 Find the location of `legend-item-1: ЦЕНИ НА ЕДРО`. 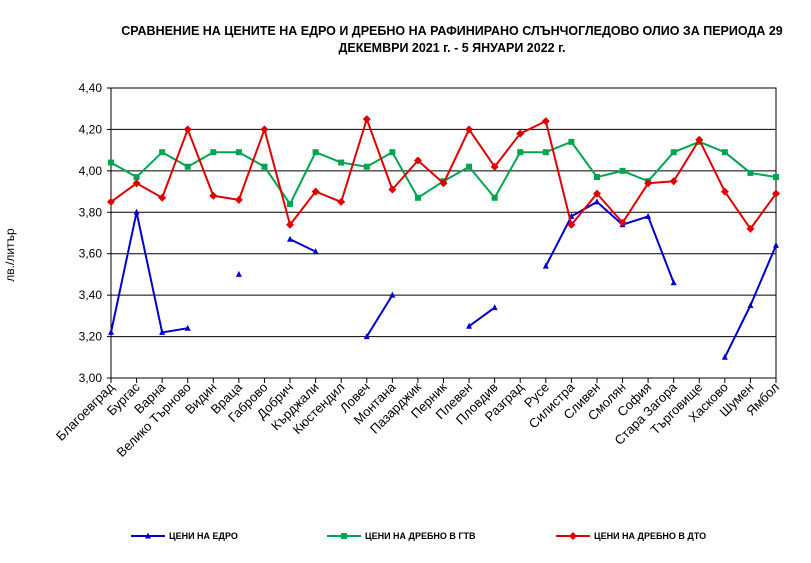

legend-item-1: ЦЕНИ НА ЕДРО is located at coordinates (184, 536).